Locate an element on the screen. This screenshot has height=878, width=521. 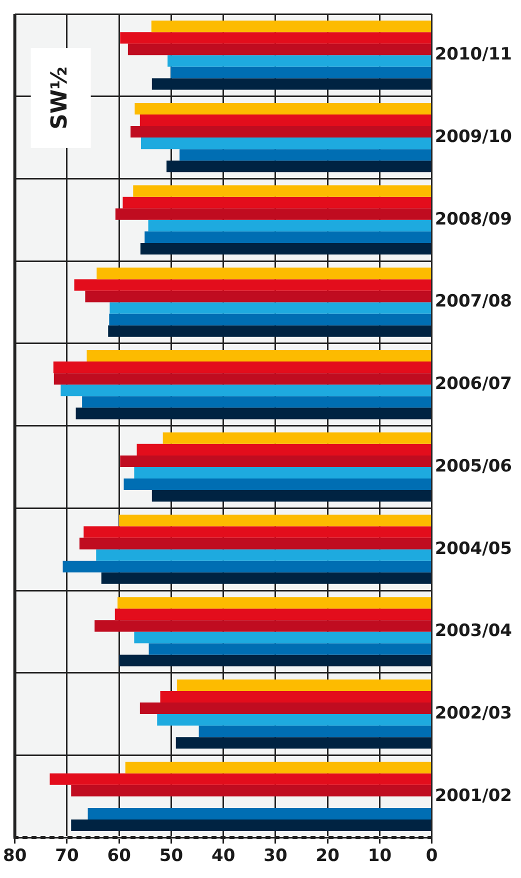
x-tick-label: 60 is located at coordinates (119, 856).